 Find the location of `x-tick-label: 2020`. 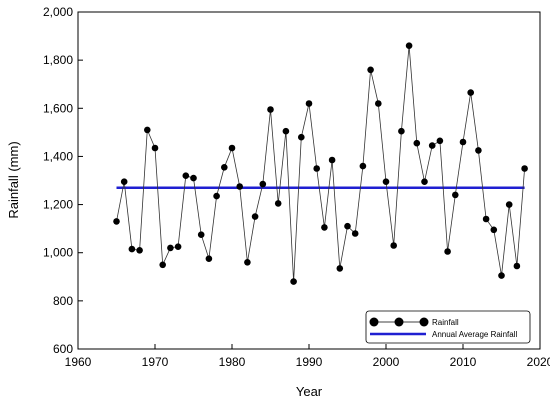

x-tick-label: 2020 is located at coordinates (538, 362).